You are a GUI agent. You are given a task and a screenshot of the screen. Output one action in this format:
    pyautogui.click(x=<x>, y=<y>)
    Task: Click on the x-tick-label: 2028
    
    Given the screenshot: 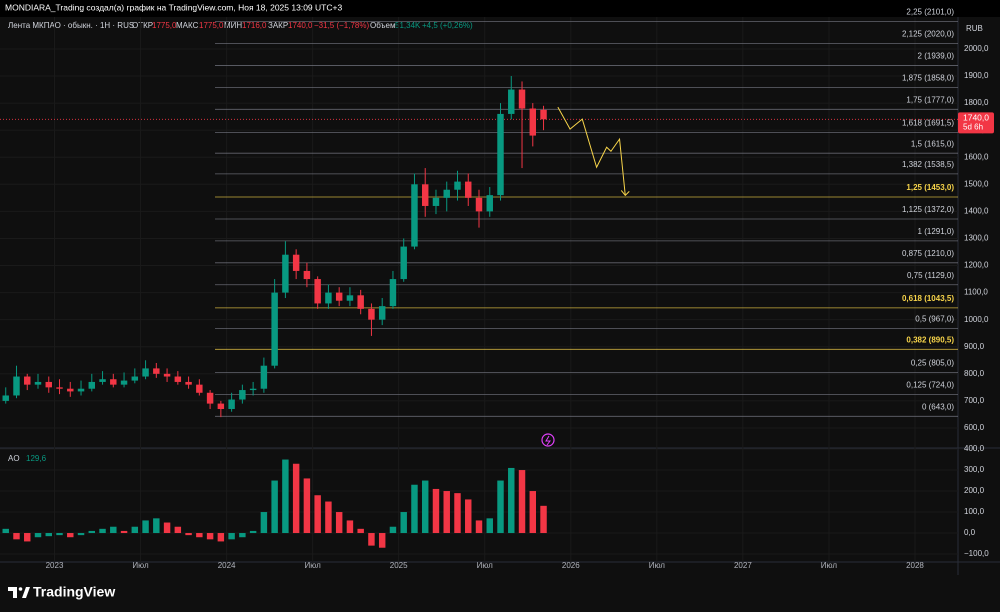 What is the action you would take?
    pyautogui.click(x=915, y=565)
    